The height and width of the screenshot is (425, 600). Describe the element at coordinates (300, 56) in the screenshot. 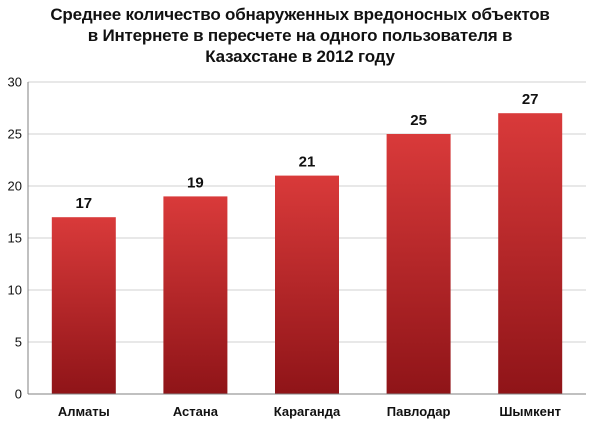

I see `chart-title-line-3: Казахстане в 2012 году` at that location.